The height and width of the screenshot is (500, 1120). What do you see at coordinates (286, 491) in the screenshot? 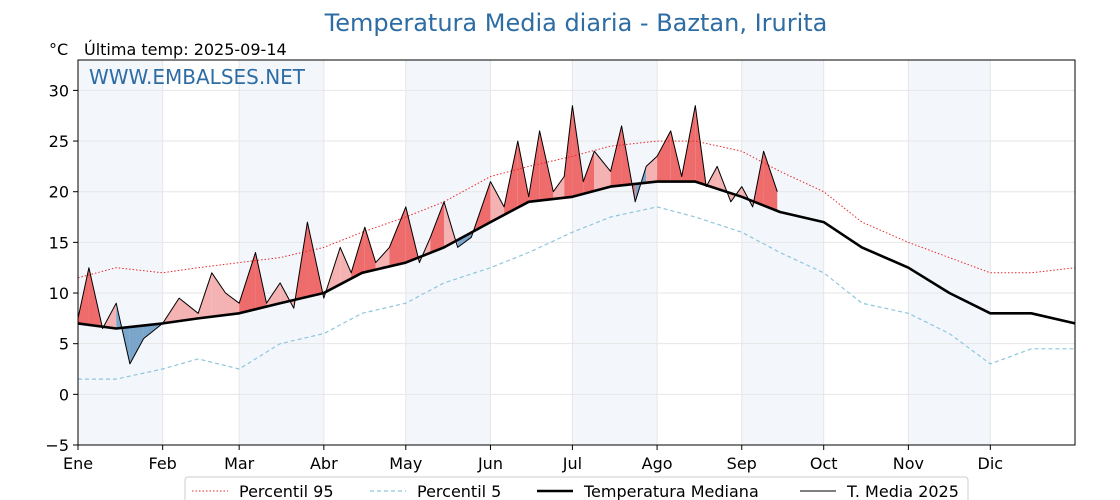
I see `legend-label: Percentil 95` at bounding box center [286, 491].